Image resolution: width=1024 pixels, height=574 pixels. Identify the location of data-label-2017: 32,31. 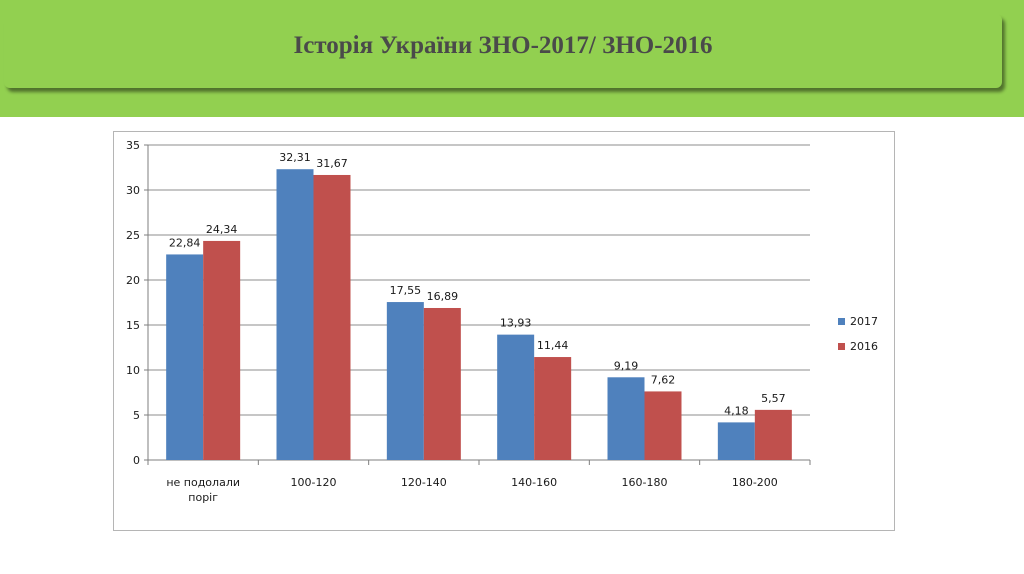
(295, 157).